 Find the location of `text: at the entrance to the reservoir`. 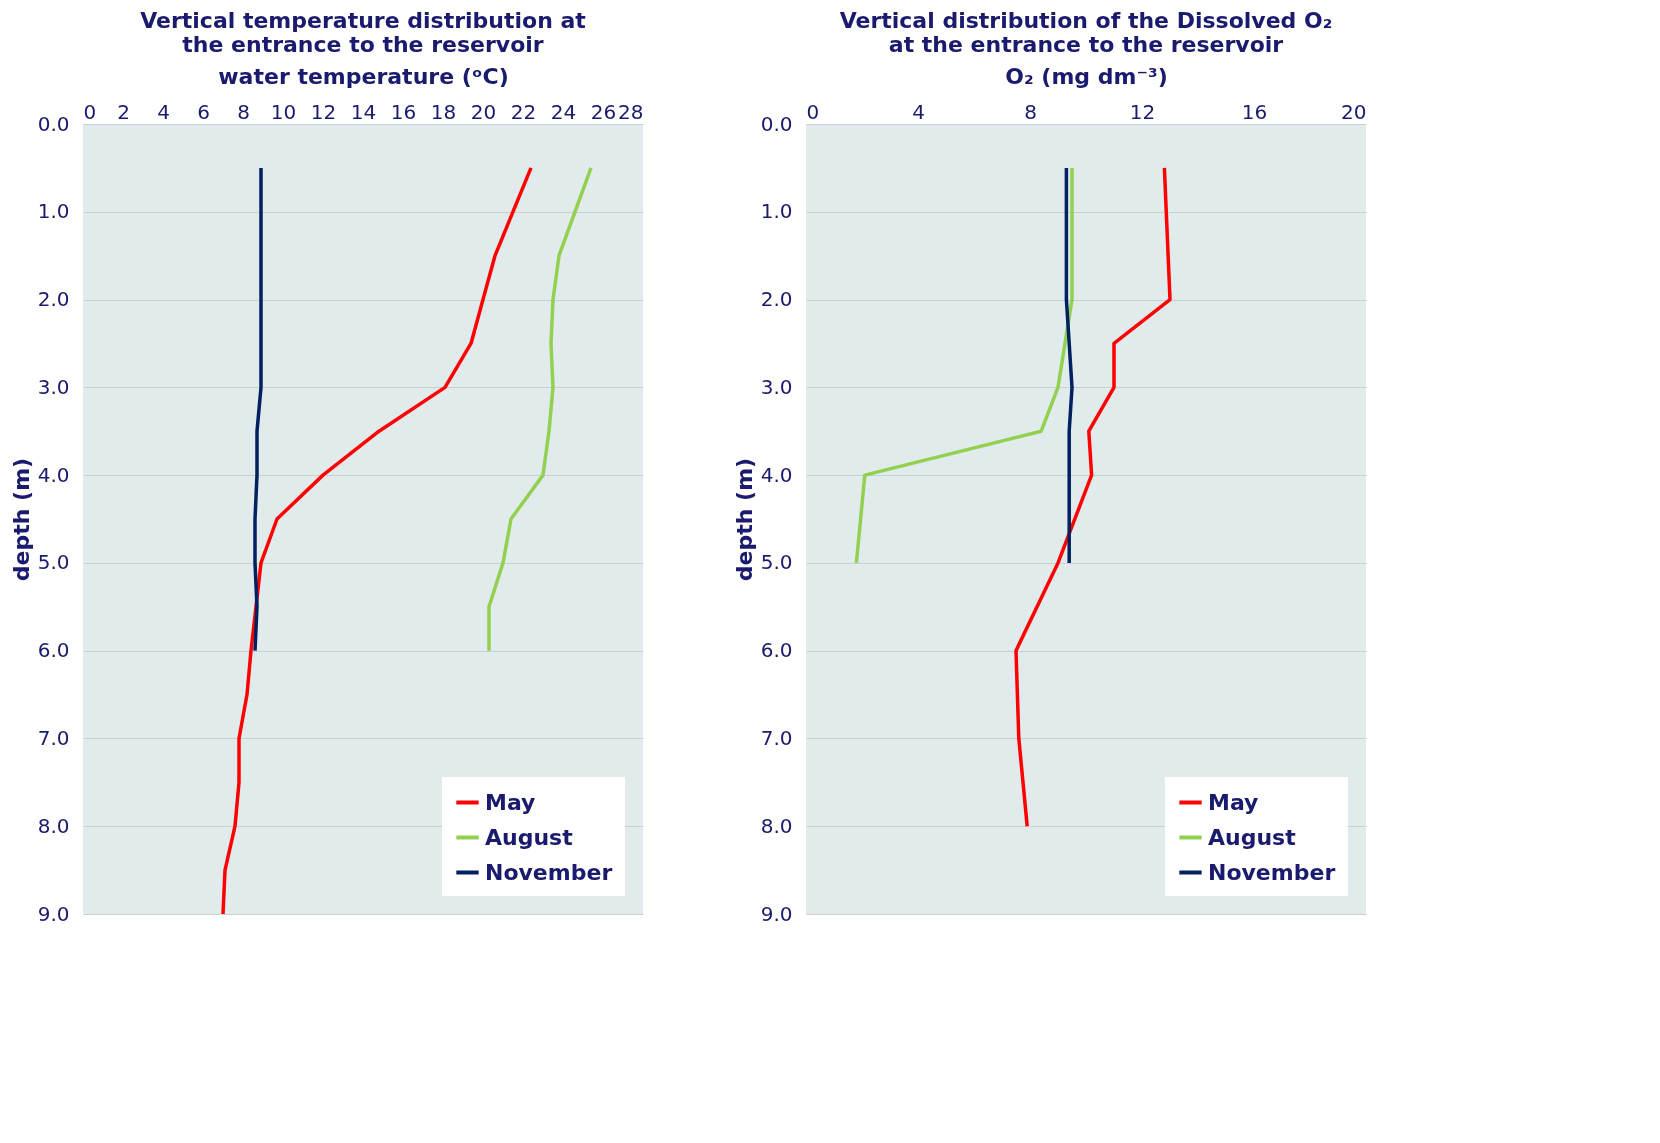

text: at the entrance to the reservoir is located at coordinates (1086, 44).